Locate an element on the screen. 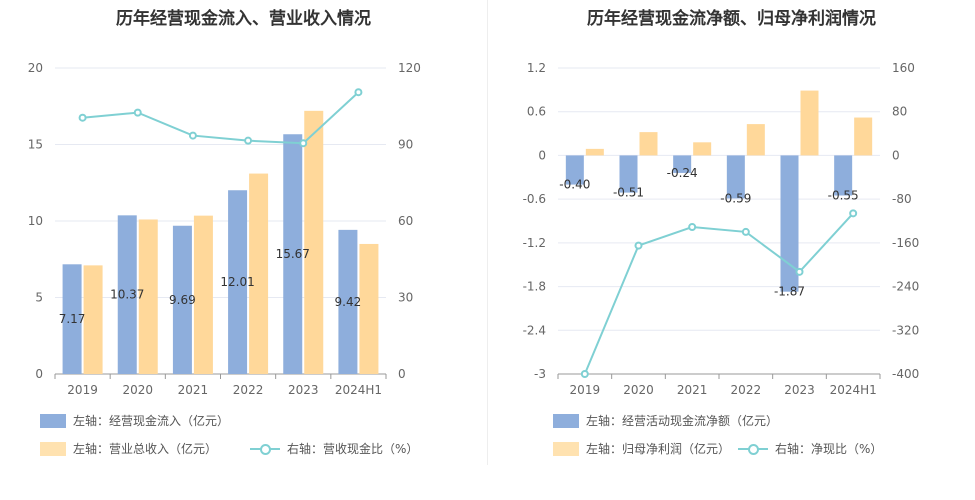 The image size is (975, 500). left-axis-tick-label: 5 is located at coordinates (39, 298).